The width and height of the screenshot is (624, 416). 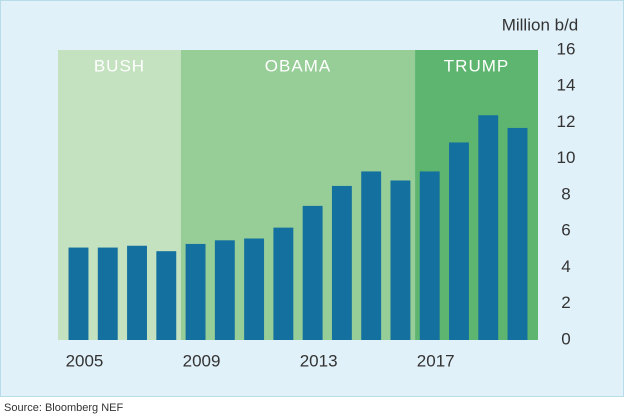 I want to click on x-tick-label: 2005, so click(x=85, y=360).